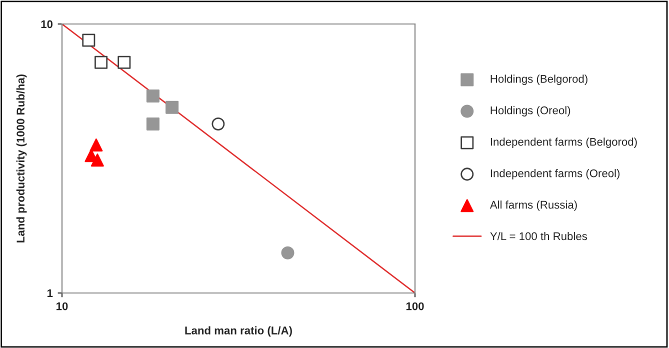 This screenshot has width=669, height=348. What do you see at coordinates (238, 331) in the screenshot?
I see `x-axis-title: Land man ratio (L/A)` at bounding box center [238, 331].